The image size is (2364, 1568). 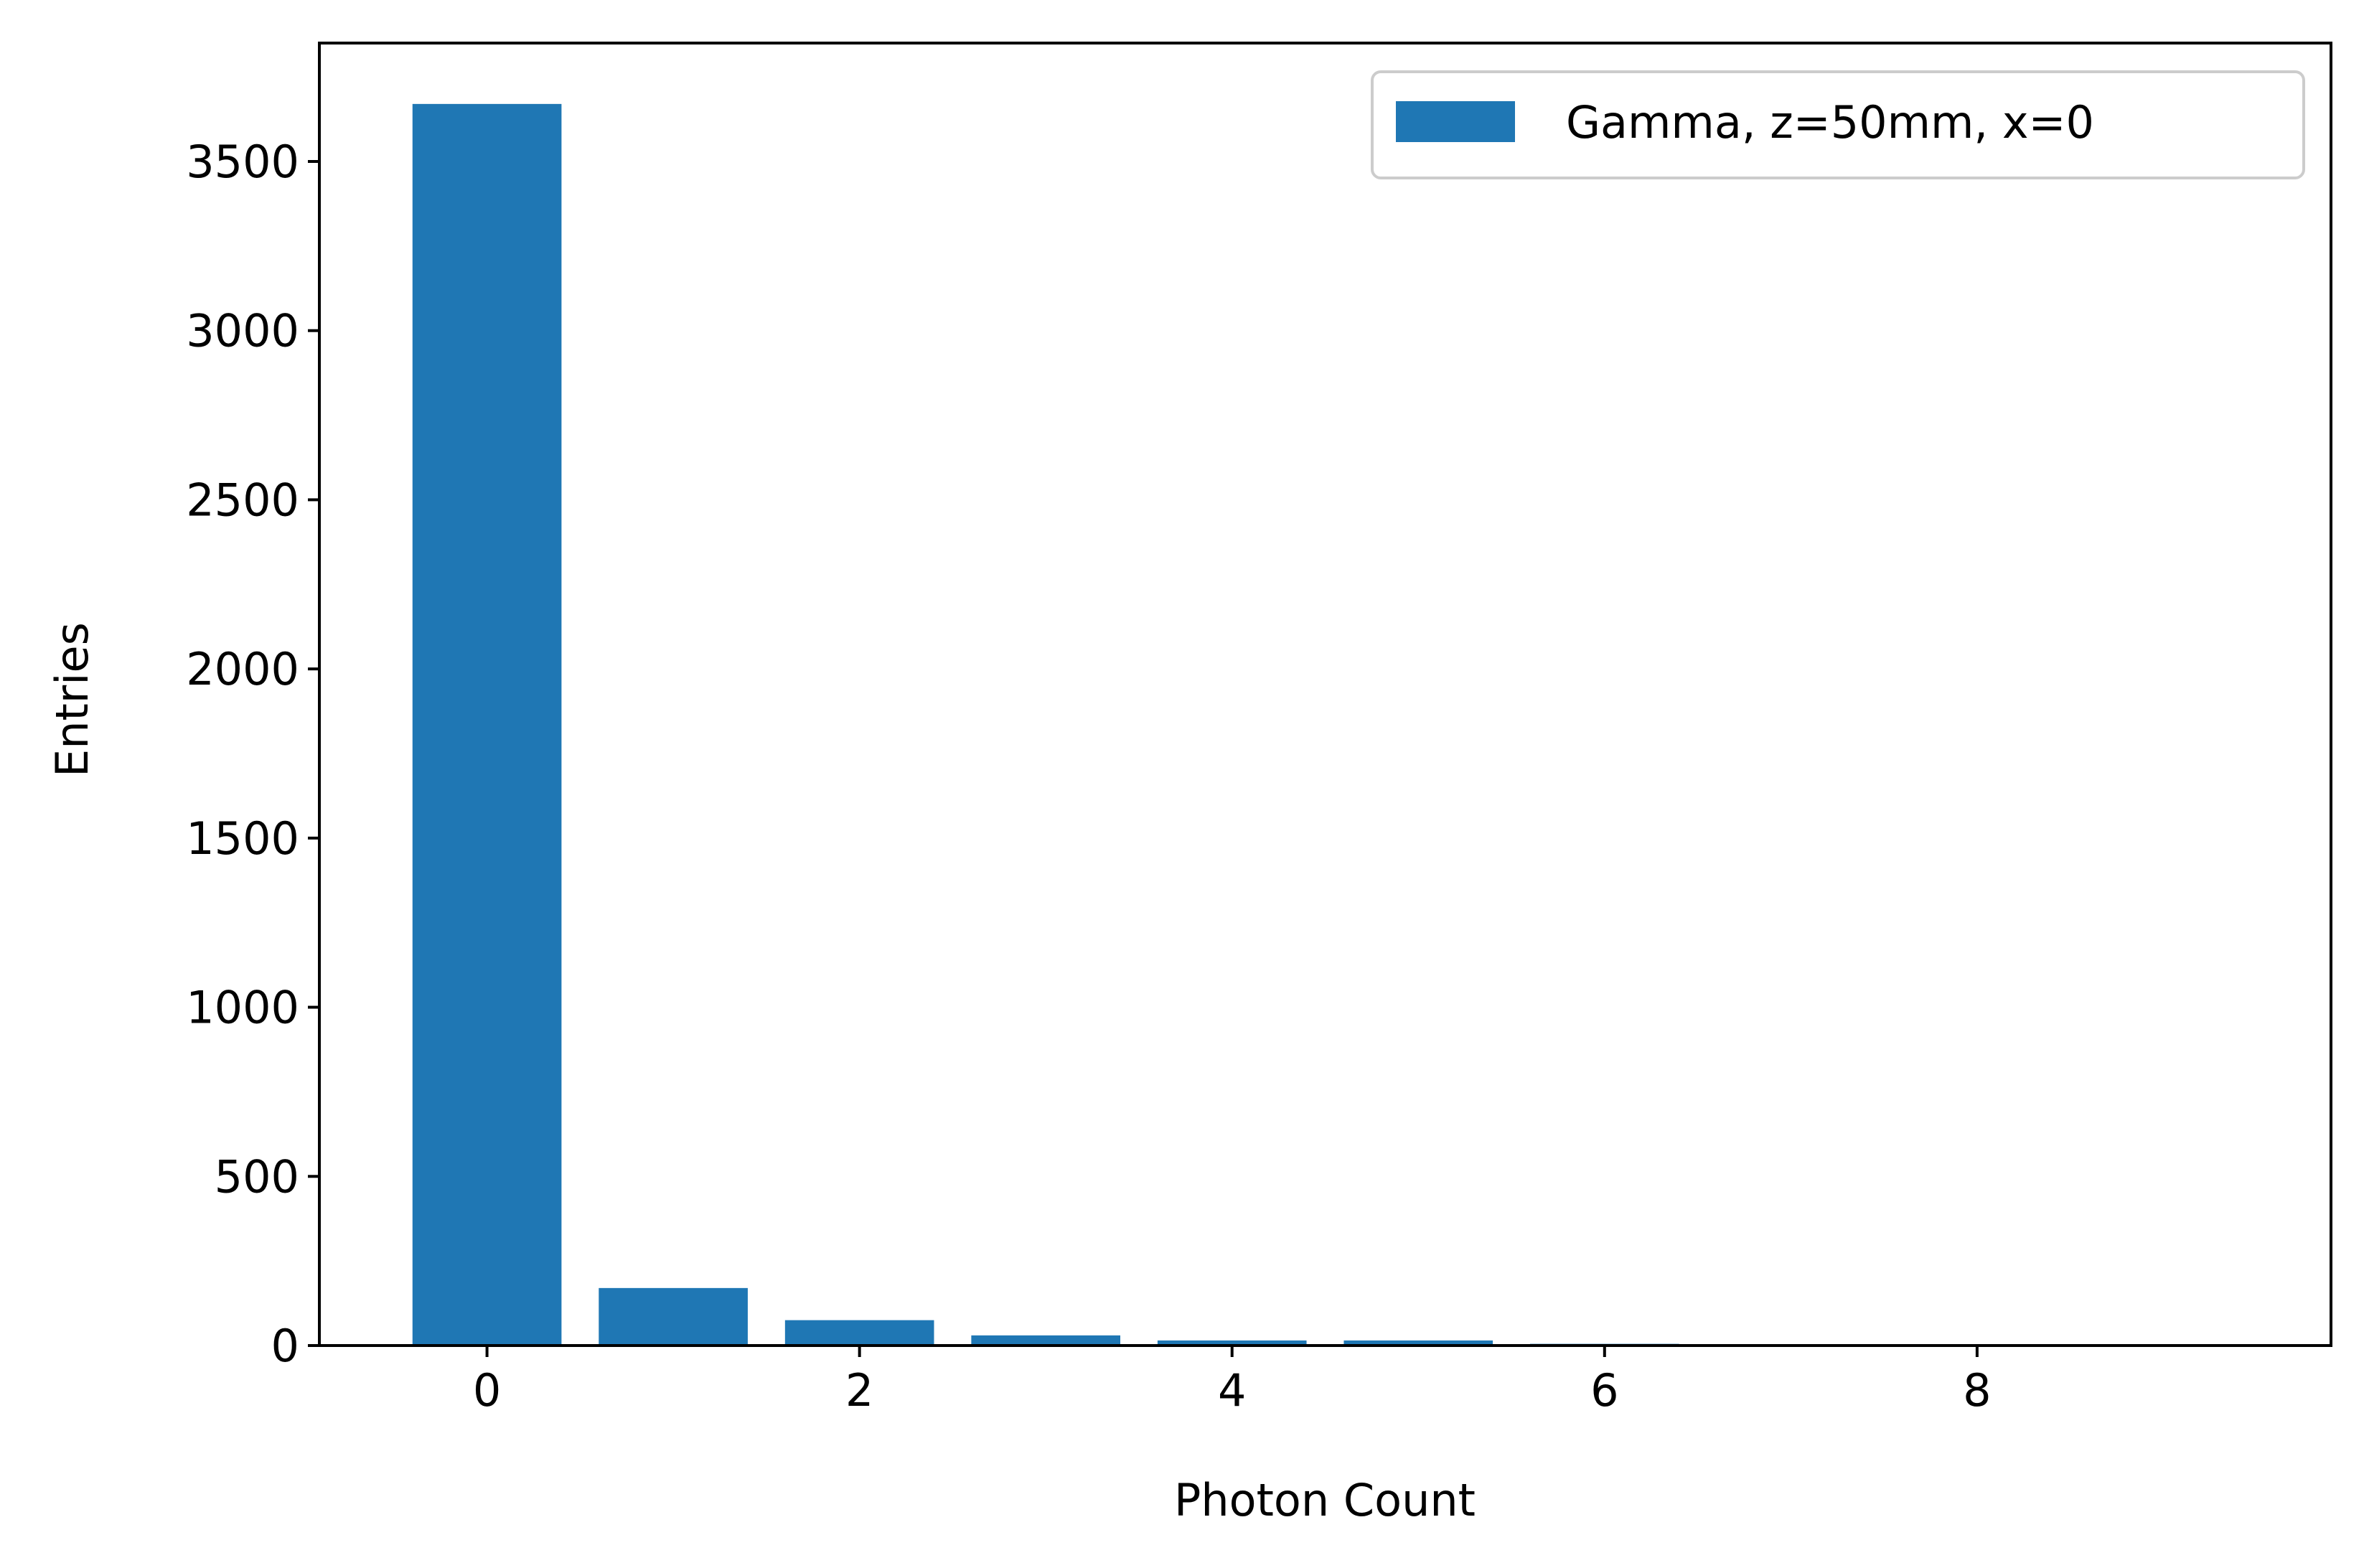 I want to click on y-tick-label-500: 500, so click(x=257, y=1176).